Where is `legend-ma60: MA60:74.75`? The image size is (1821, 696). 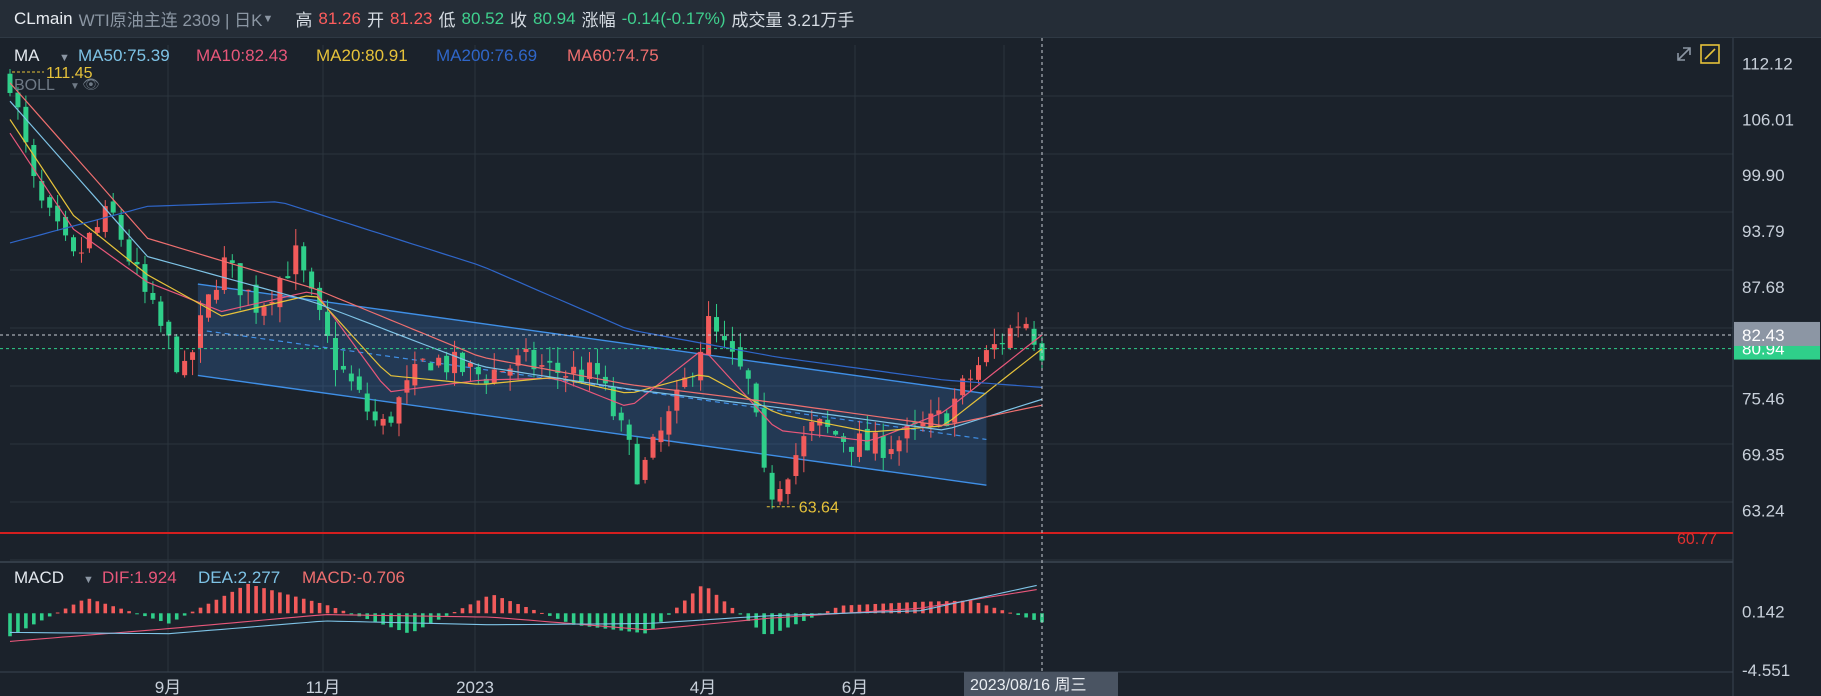
legend-ma60: MA60:74.75 is located at coordinates (613, 55).